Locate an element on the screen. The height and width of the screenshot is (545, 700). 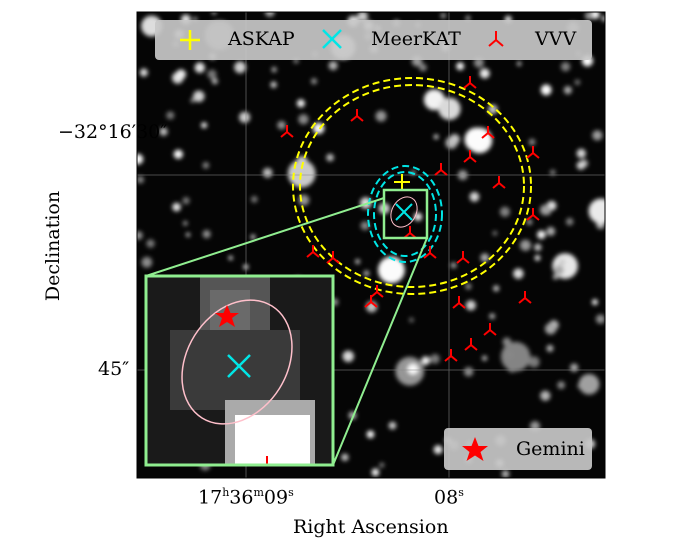
legend-gemini: Gemini is located at coordinates (550, 449).